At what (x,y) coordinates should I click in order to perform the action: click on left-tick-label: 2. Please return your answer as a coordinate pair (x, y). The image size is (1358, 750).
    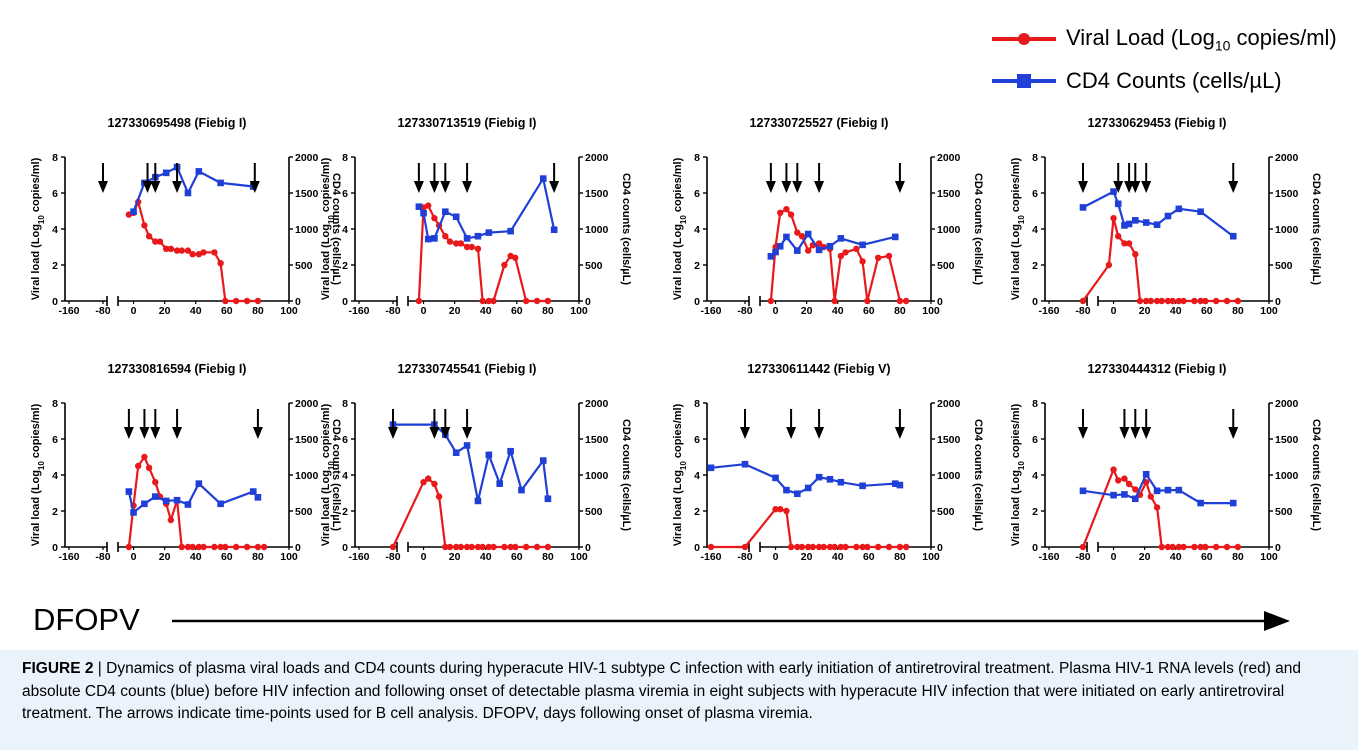
    Looking at the image, I should click on (345, 266).